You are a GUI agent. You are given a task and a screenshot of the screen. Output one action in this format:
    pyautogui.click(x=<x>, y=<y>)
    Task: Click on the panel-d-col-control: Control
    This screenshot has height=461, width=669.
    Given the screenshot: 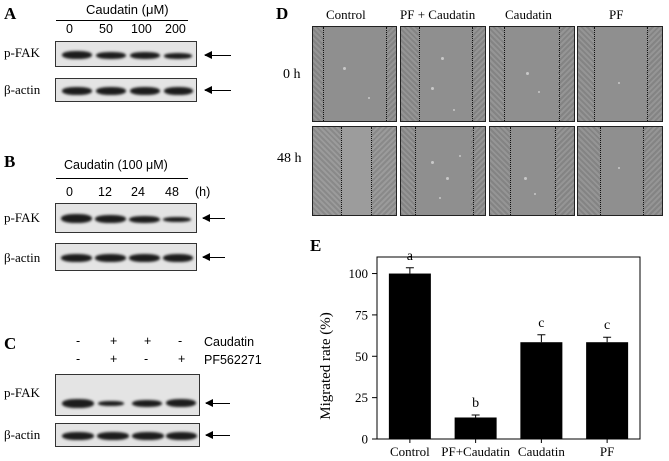 What is the action you would take?
    pyautogui.click(x=346, y=14)
    